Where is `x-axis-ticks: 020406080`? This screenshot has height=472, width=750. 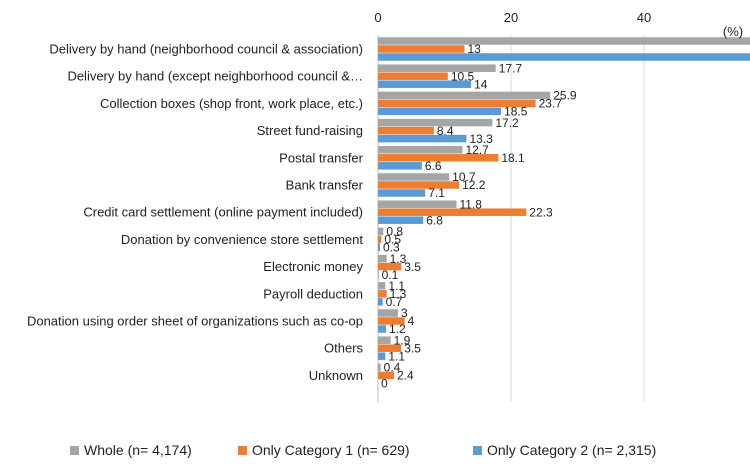 x-axis-ticks: 020406080 is located at coordinates (512, 17).